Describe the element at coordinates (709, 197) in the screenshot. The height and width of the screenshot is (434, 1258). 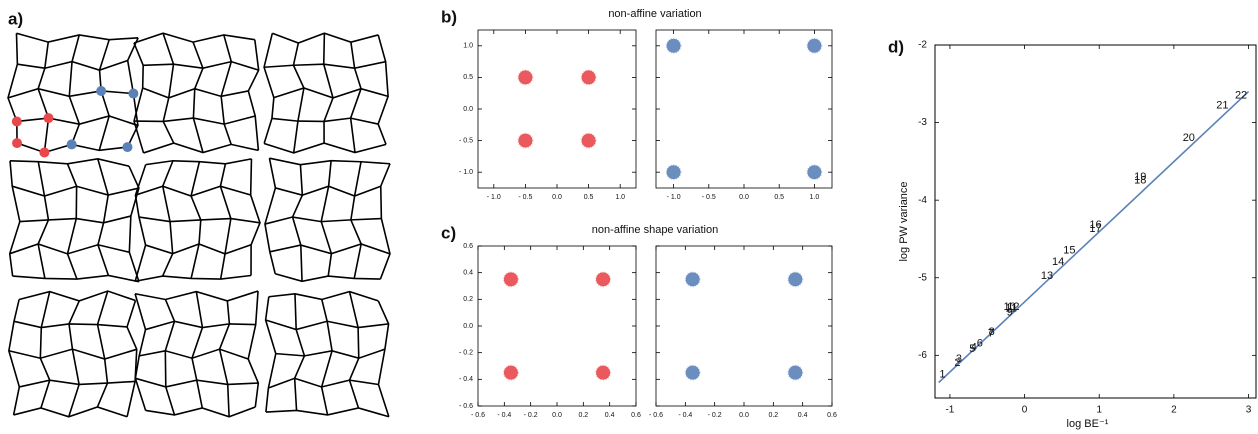
I see `x-tick-label: - 0.5` at that location.